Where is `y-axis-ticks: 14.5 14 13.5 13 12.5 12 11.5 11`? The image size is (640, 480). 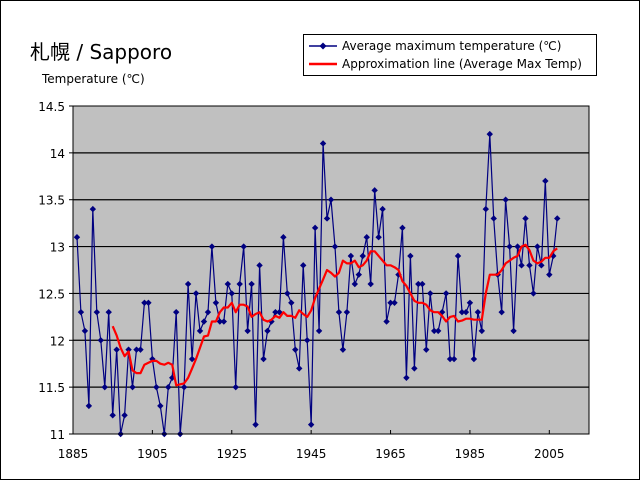
y-axis-ticks: 14.5 14 13.5 13 12.5 12 11.5 11 is located at coordinates (55, 271).